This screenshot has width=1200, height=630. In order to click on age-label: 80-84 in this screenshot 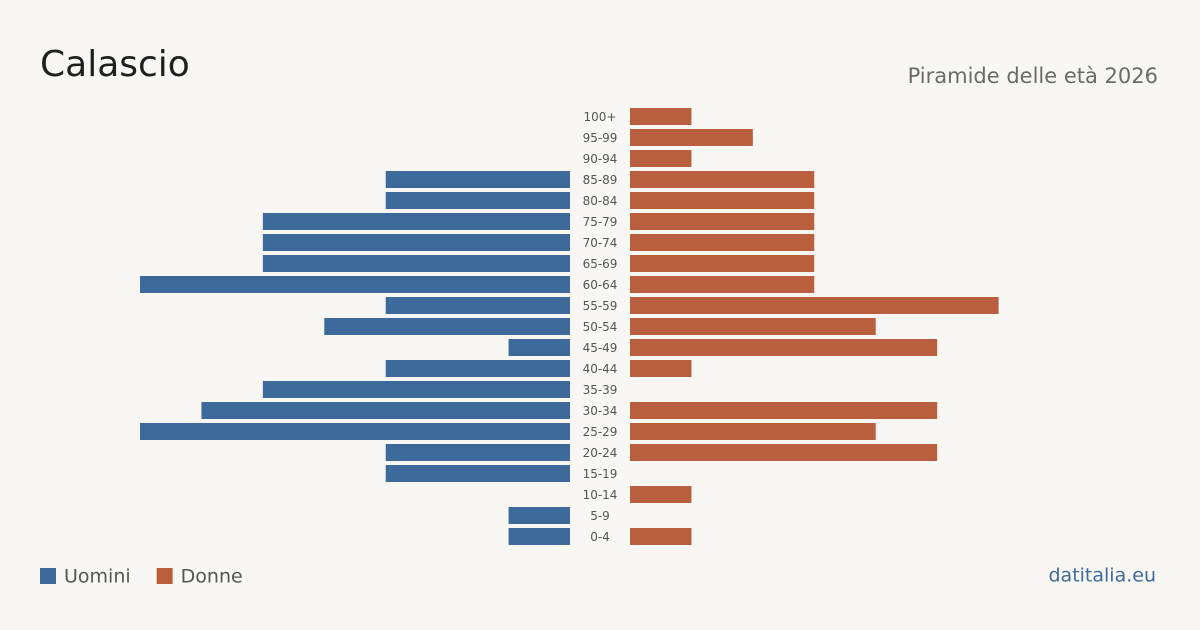, I will do `click(600, 201)`.